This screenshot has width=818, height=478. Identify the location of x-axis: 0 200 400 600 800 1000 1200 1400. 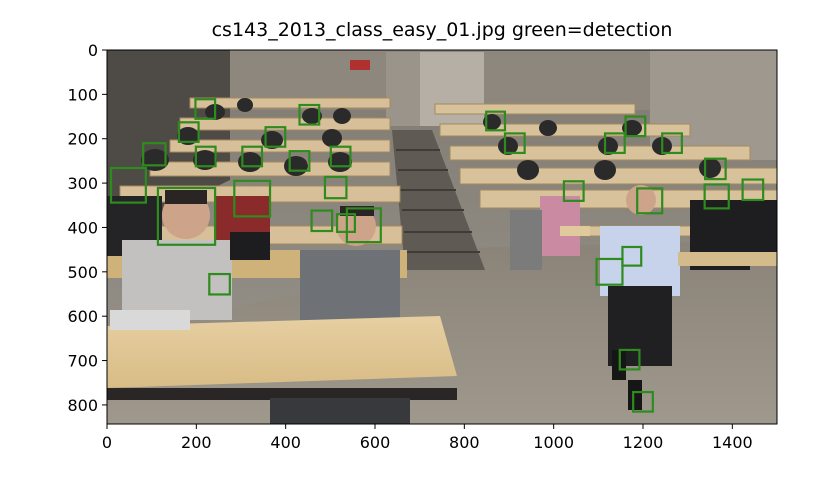
(427, 438).